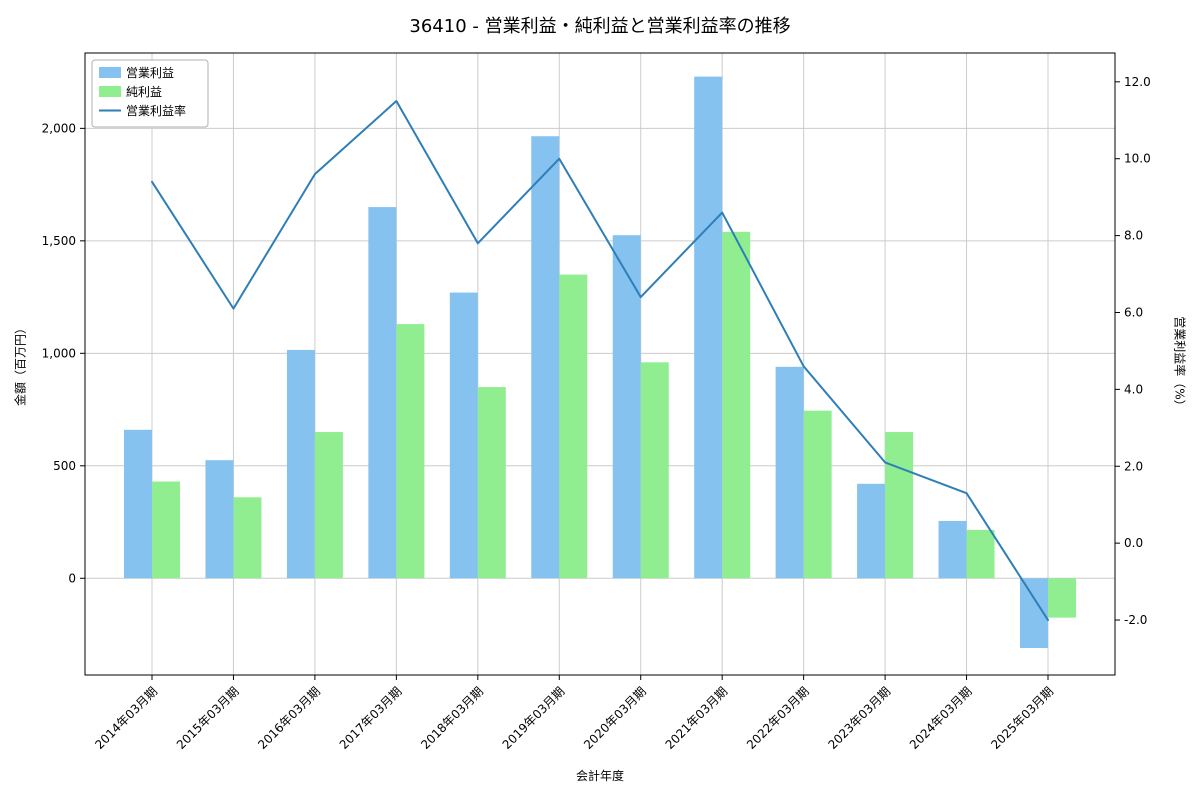 The height and width of the screenshot is (800, 1200). Describe the element at coordinates (1133, 543) in the screenshot. I see `y-tick-label-right: 0.0` at that location.